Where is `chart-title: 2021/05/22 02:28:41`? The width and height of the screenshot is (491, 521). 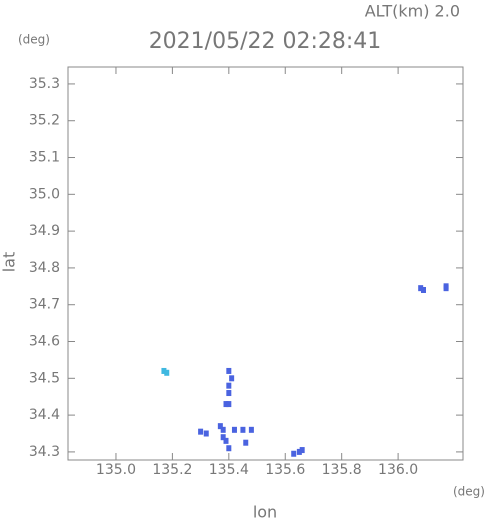 chart-title: 2021/05/22 02:28:41 is located at coordinates (265, 41).